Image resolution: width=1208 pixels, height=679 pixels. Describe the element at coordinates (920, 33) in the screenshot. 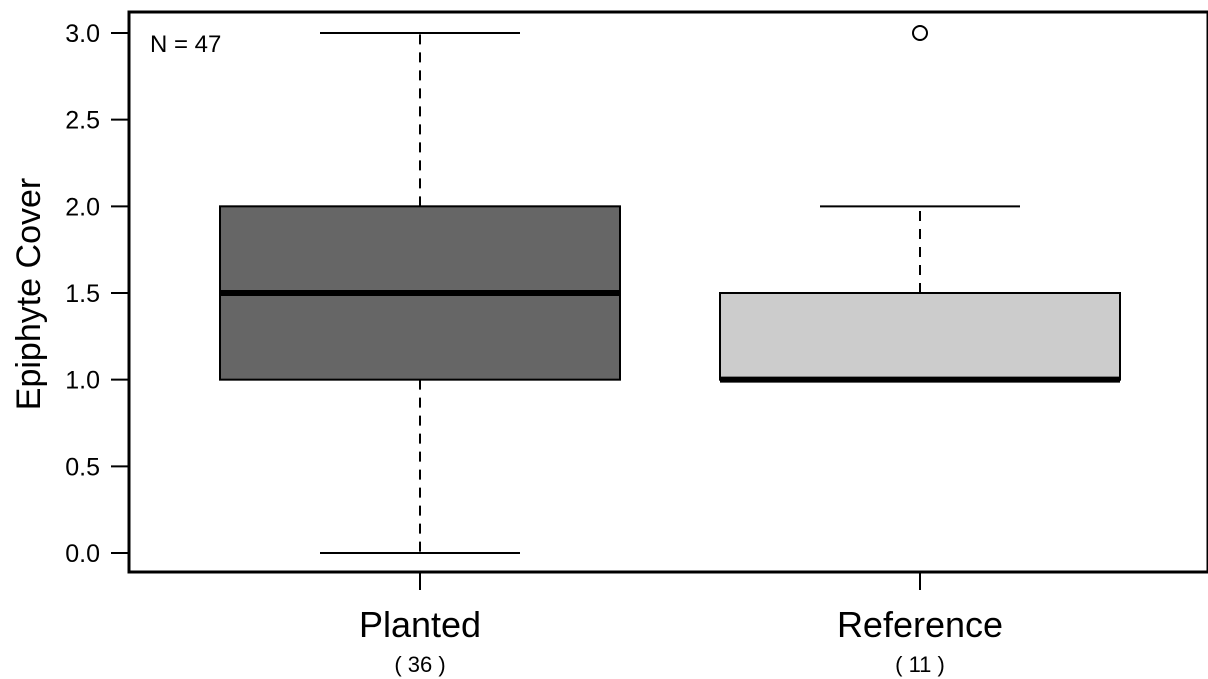

I see `outlier-point` at that location.